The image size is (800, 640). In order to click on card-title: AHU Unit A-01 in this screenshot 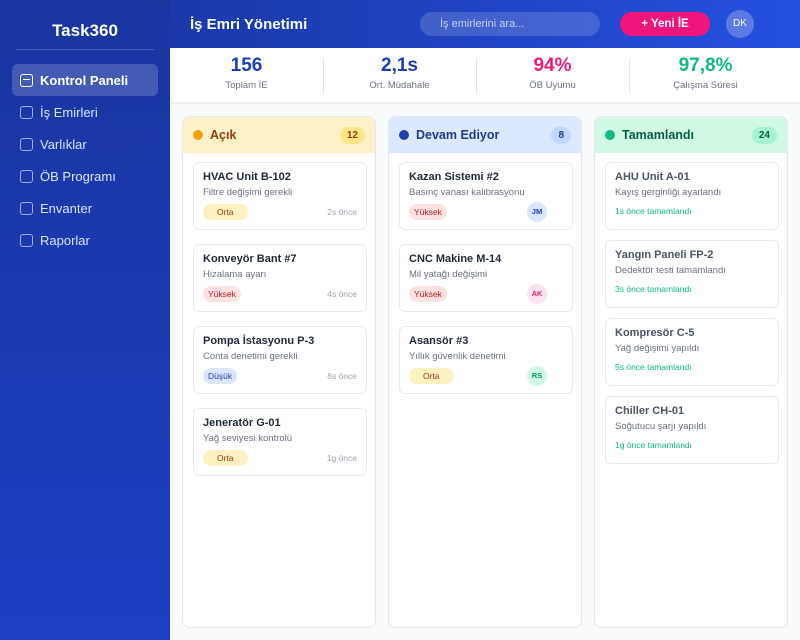, I will do `click(652, 177)`.